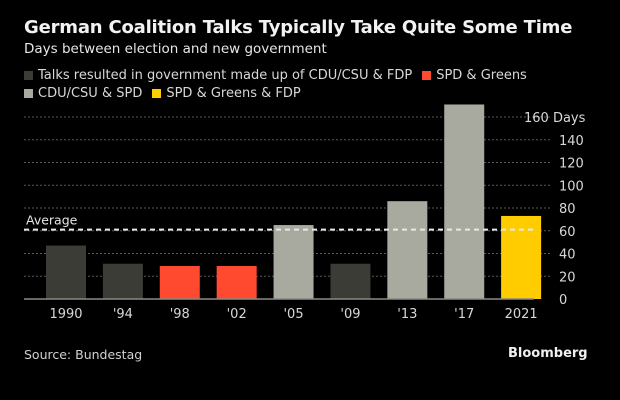 Image resolution: width=620 pixels, height=400 pixels. Describe the element at coordinates (83, 354) in the screenshot. I see `source-note: Source: Bundestag` at that location.